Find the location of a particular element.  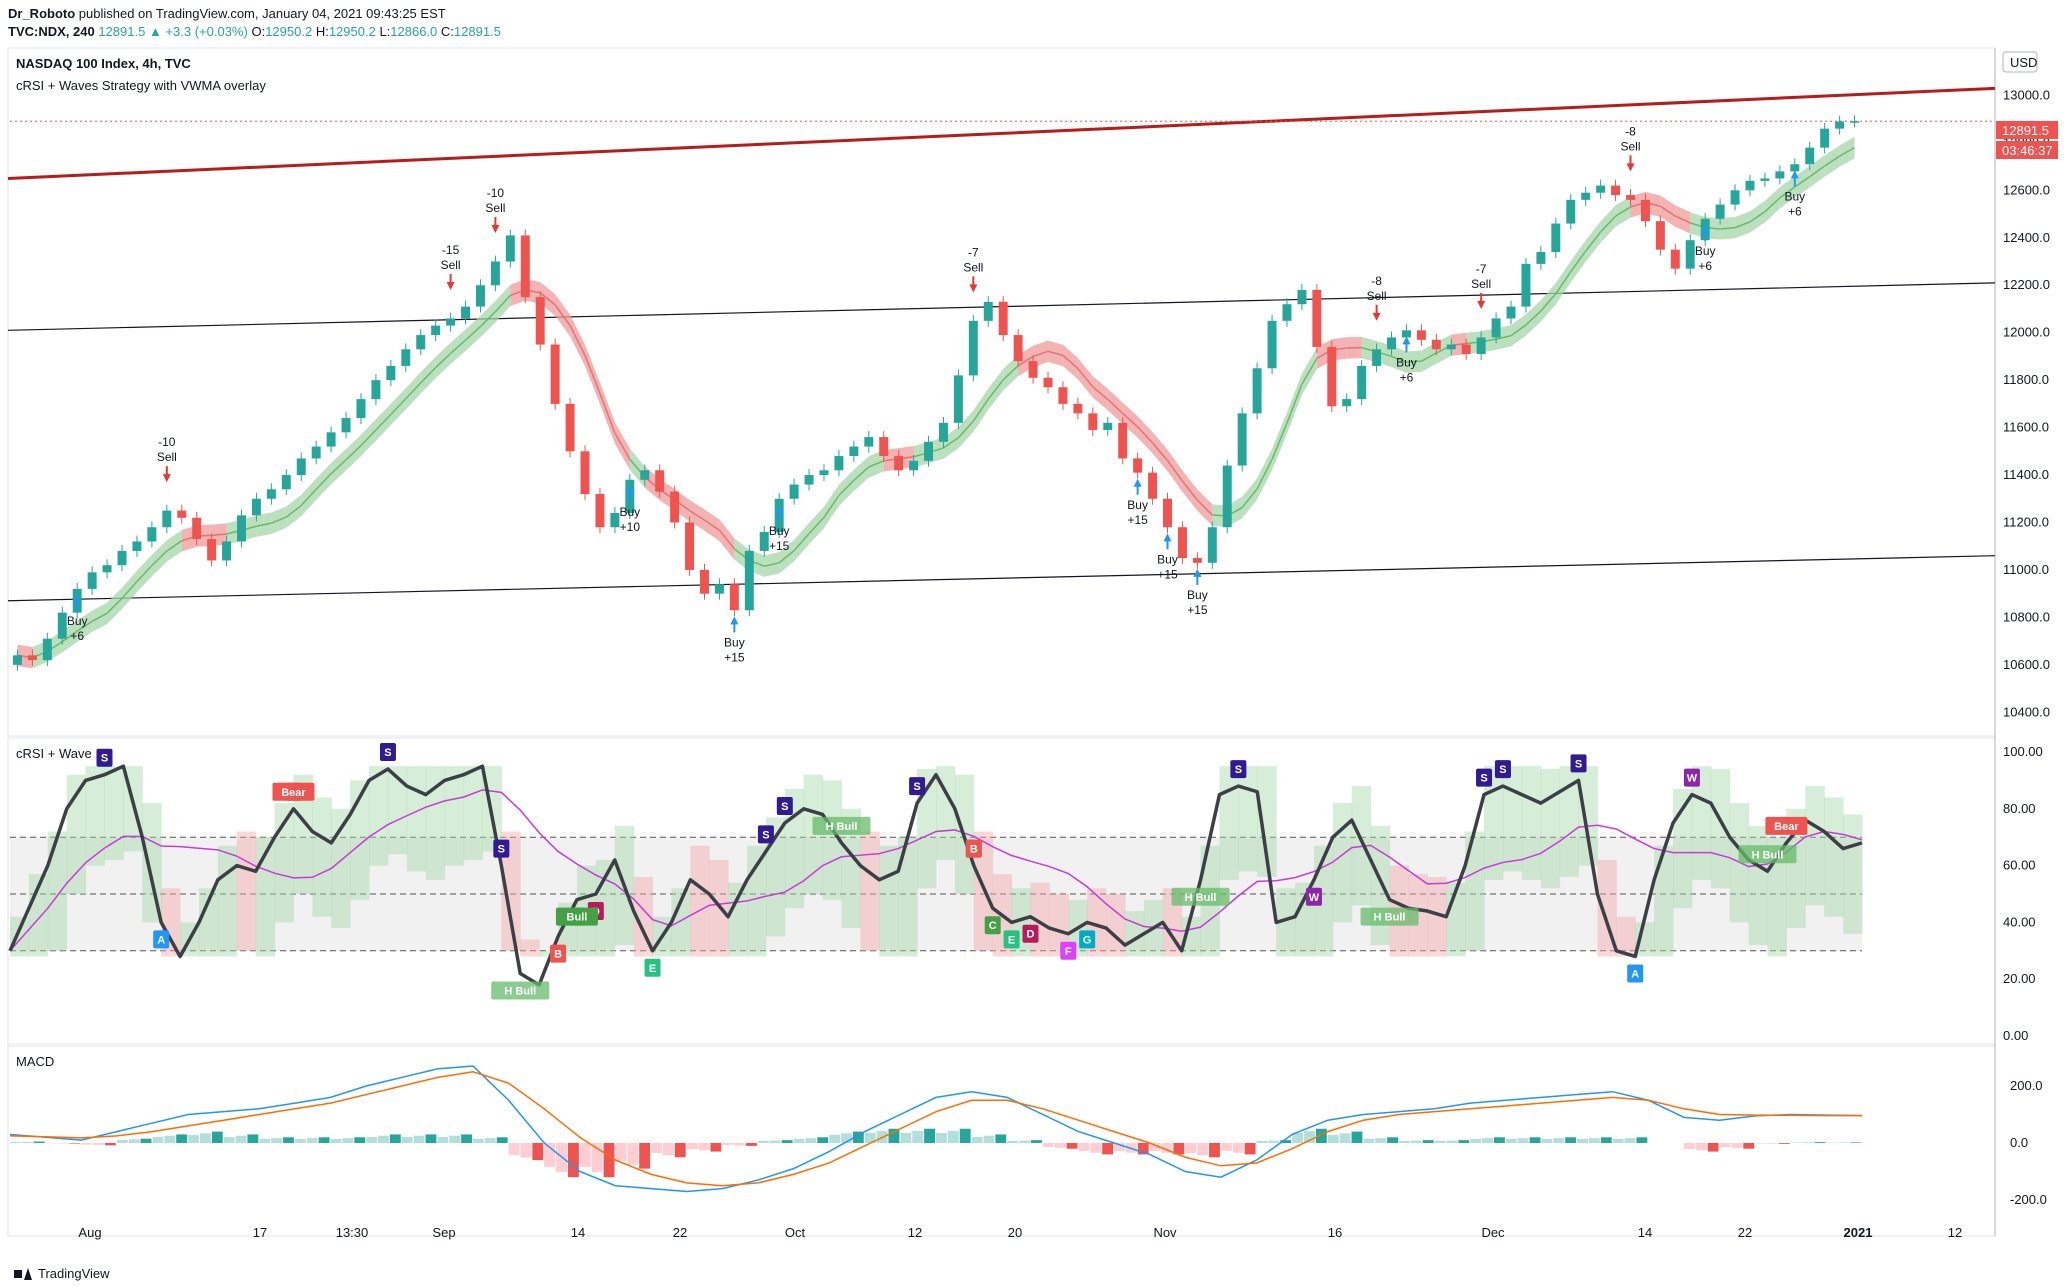

date-tick-label: 22 is located at coordinates (1745, 1232).